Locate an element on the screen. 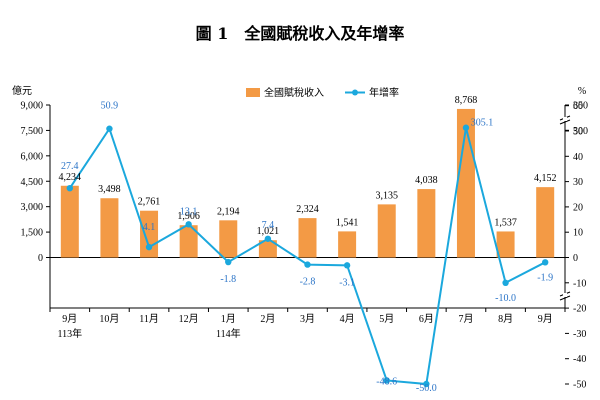 The width and height of the screenshot is (600, 400). legend-line-marker is located at coordinates (355, 92).